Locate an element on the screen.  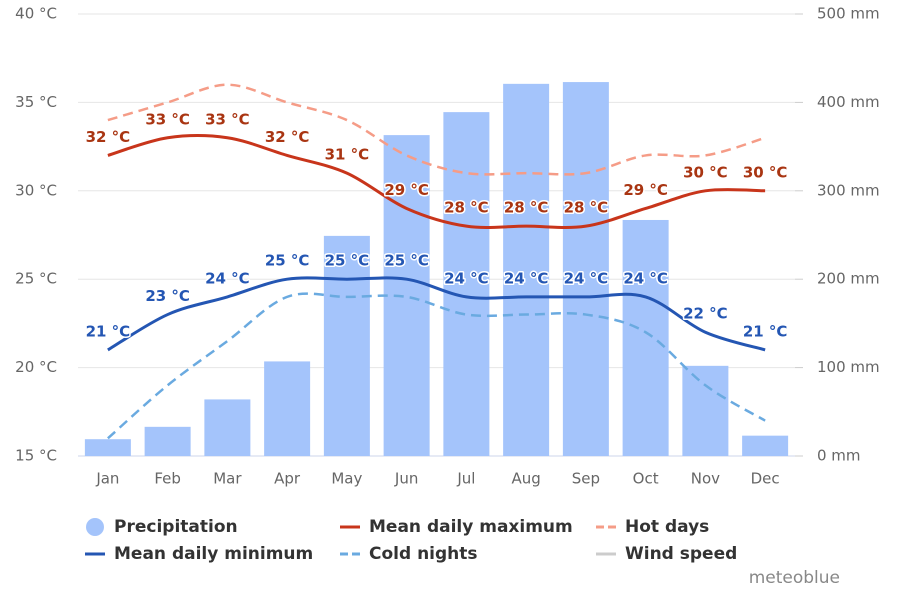
x-tick-label: Aug is located at coordinates (525, 479).